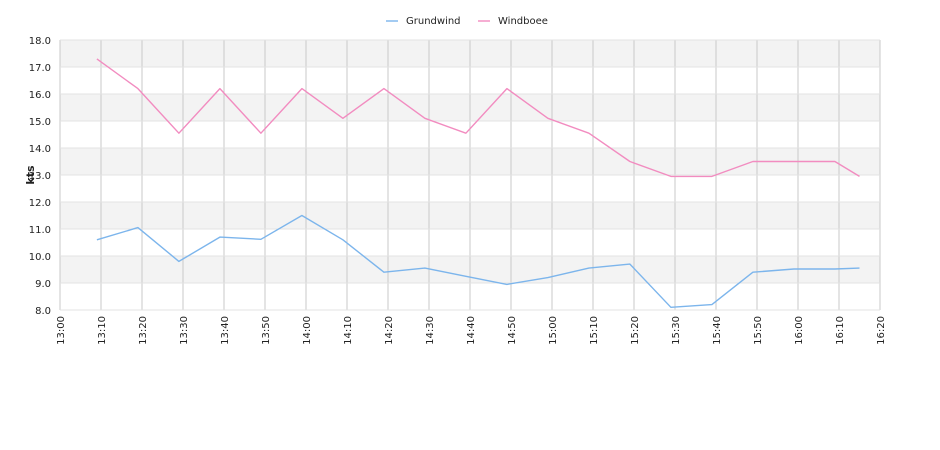 This screenshot has width=940, height=450. I want to click on x-tick-label: 15:10, so click(594, 330).